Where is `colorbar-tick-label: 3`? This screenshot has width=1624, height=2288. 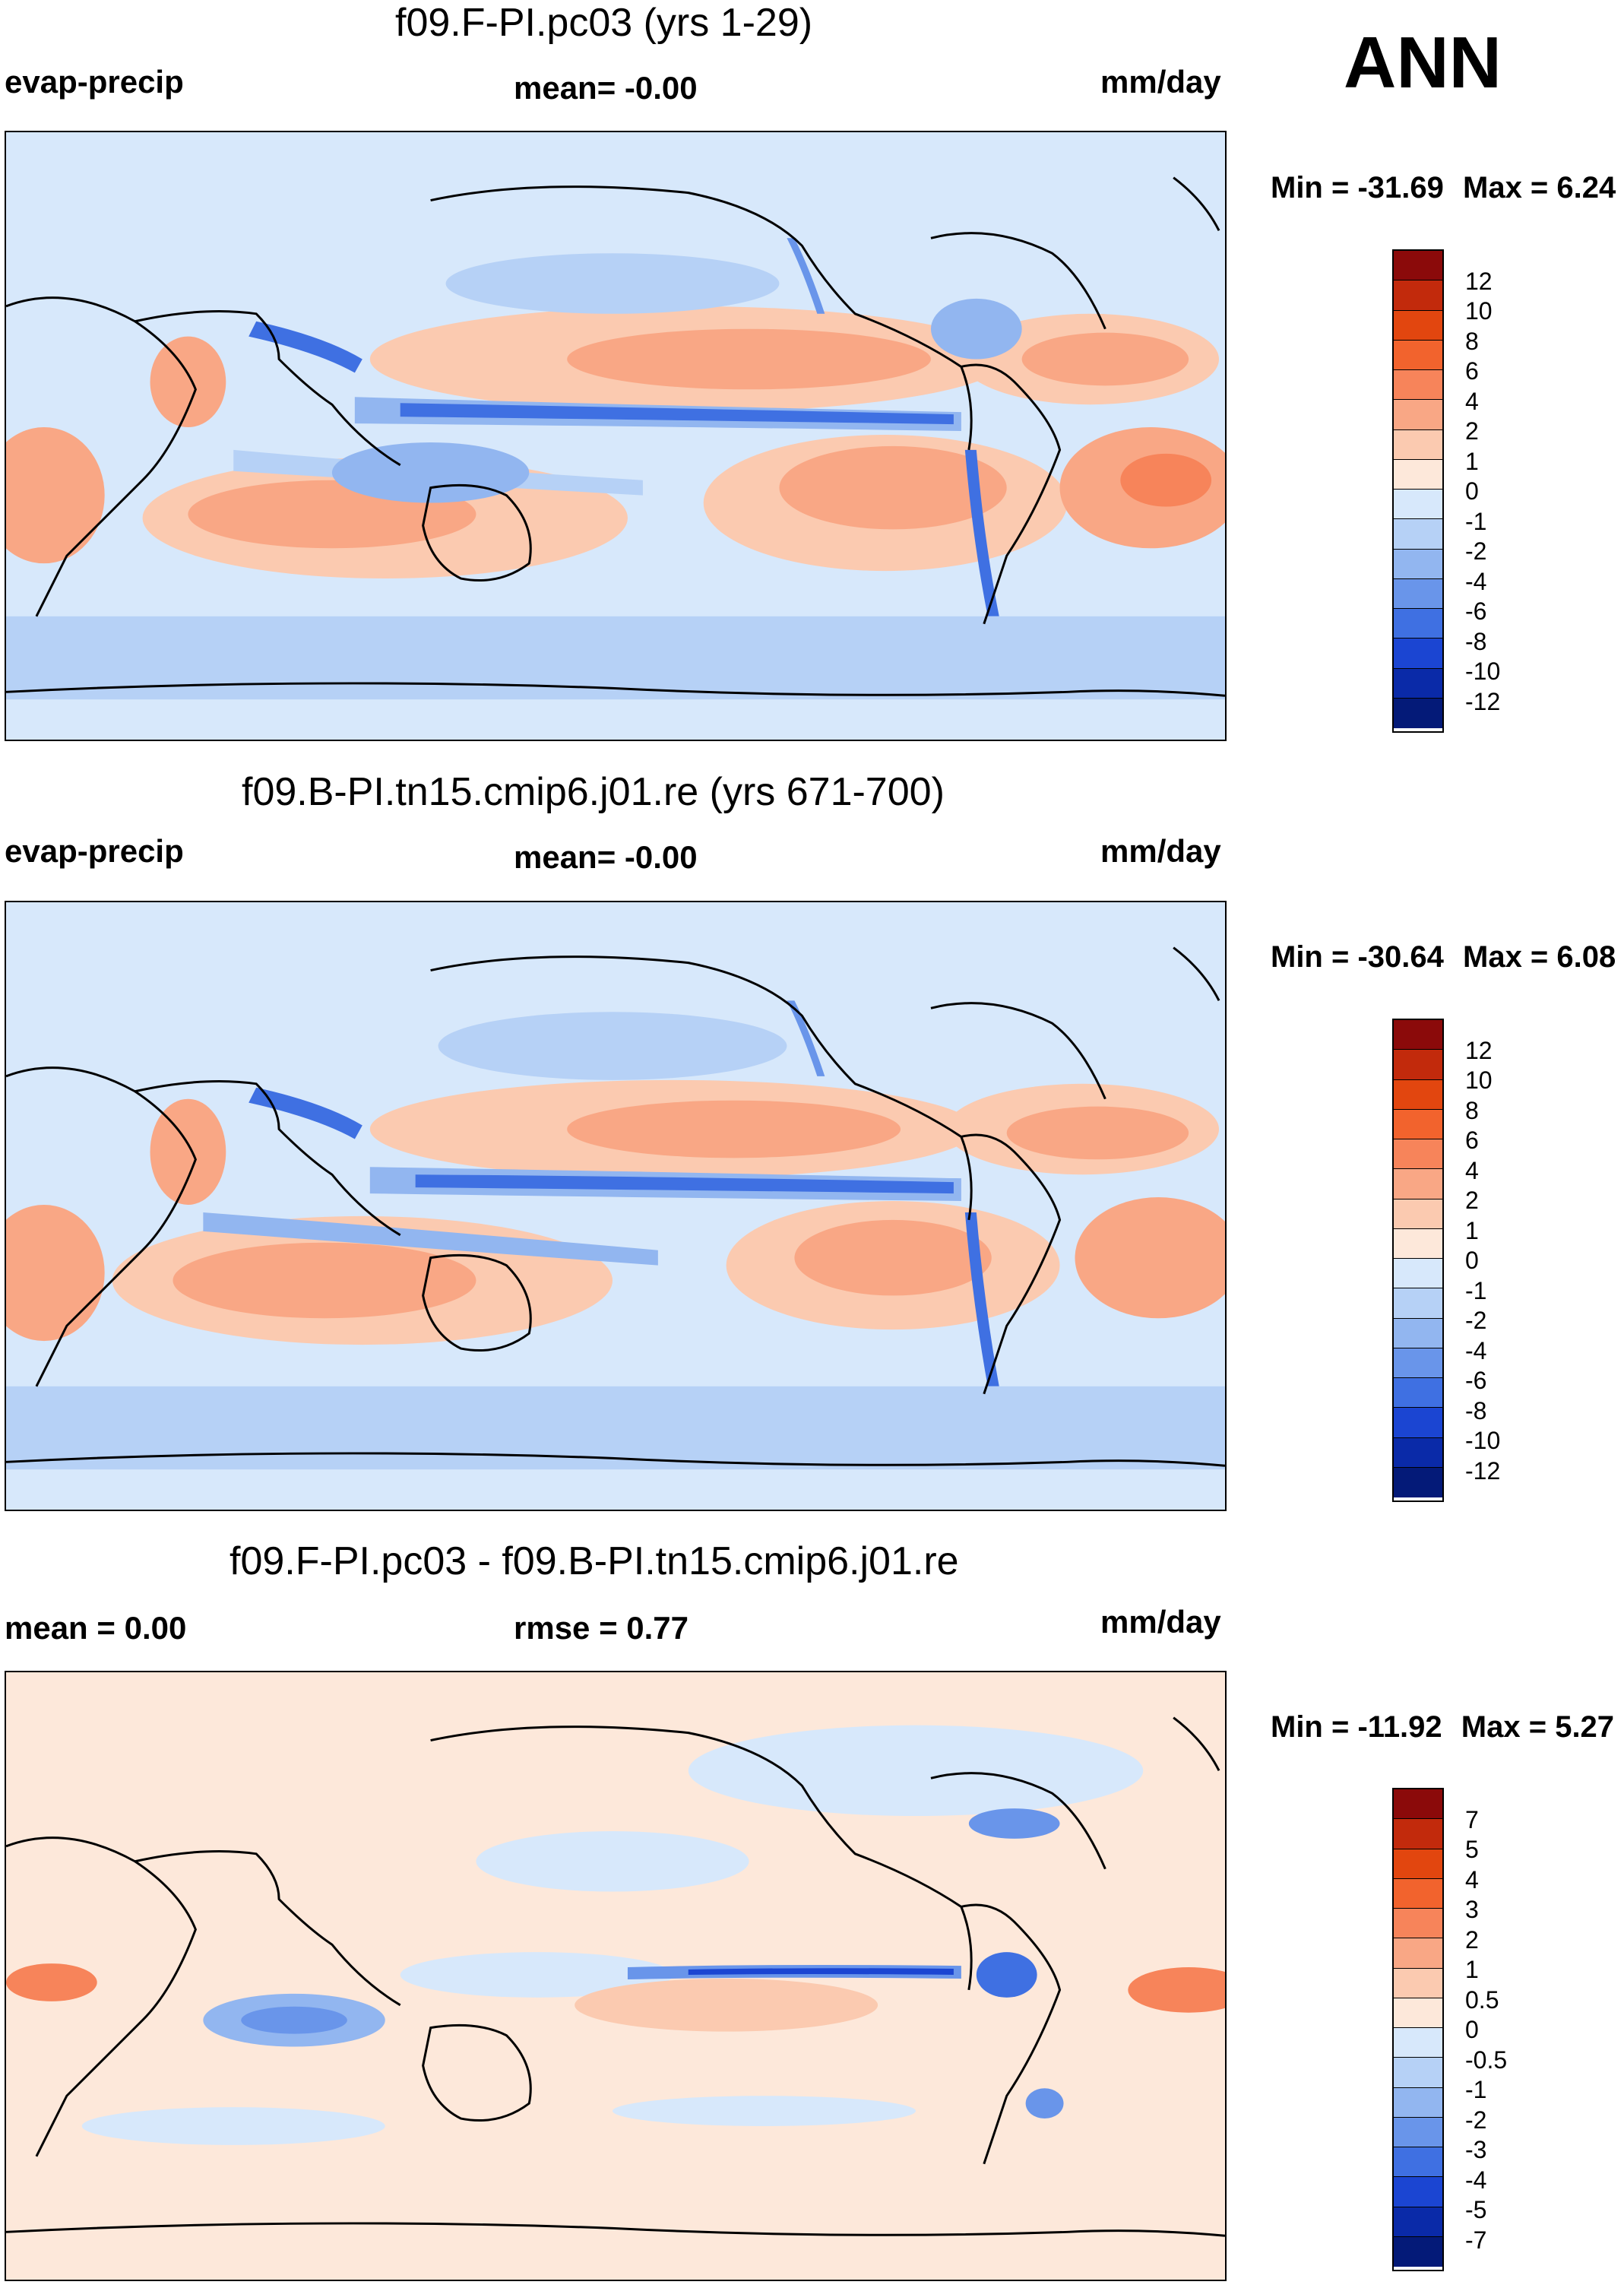 colorbar-tick-label: 3 is located at coordinates (1472, 1909).